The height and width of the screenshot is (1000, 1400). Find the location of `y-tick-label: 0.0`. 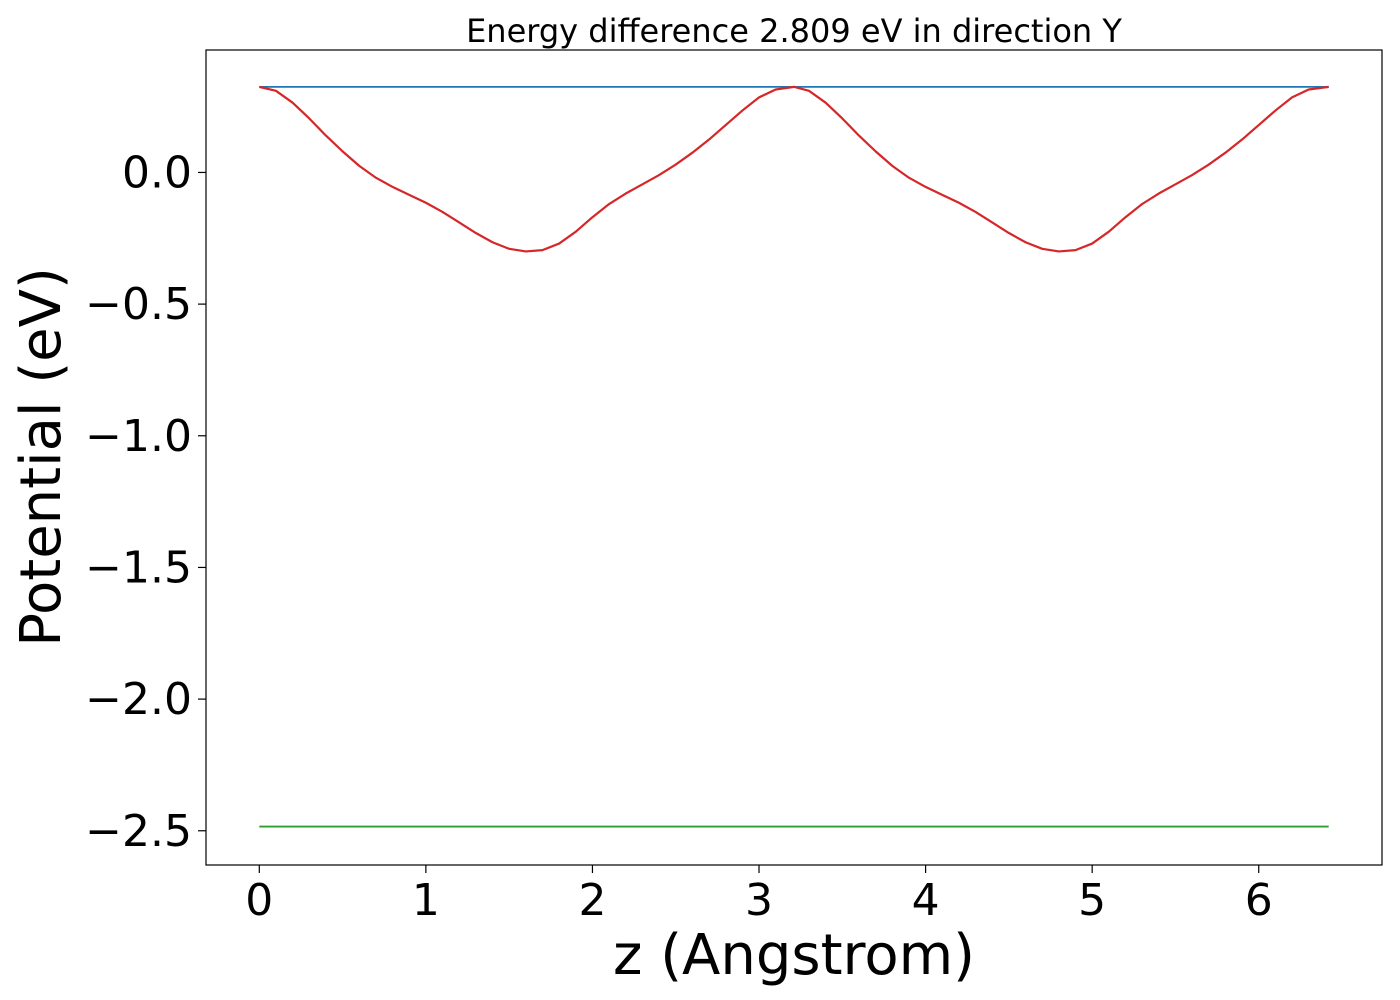

y-tick-label: 0.0 is located at coordinates (157, 172).